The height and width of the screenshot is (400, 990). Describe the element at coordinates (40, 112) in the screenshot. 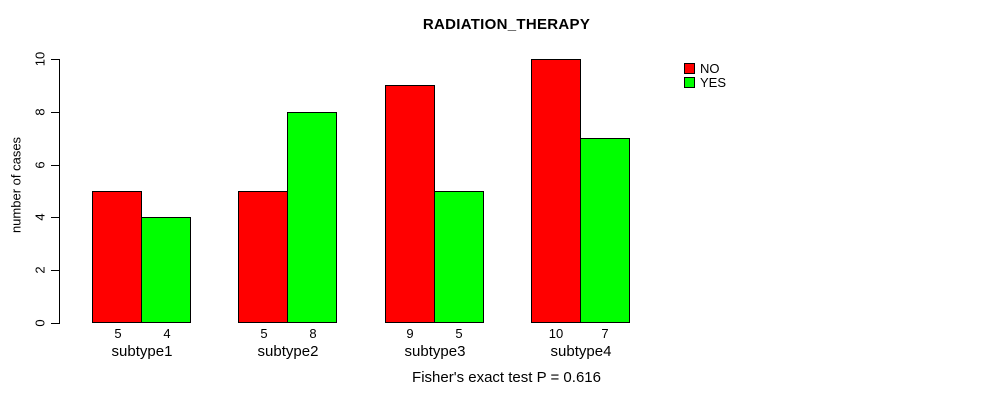

I see `y-axis-tick-label: 8` at that location.